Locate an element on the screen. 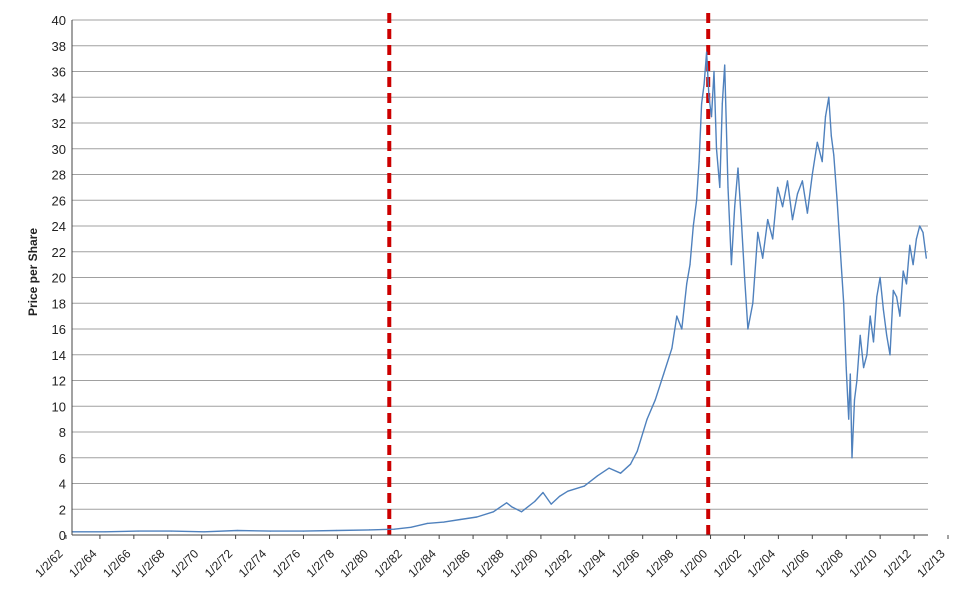 The height and width of the screenshot is (598, 960). x-tick-label: 1/2/66 is located at coordinates (117, 563).